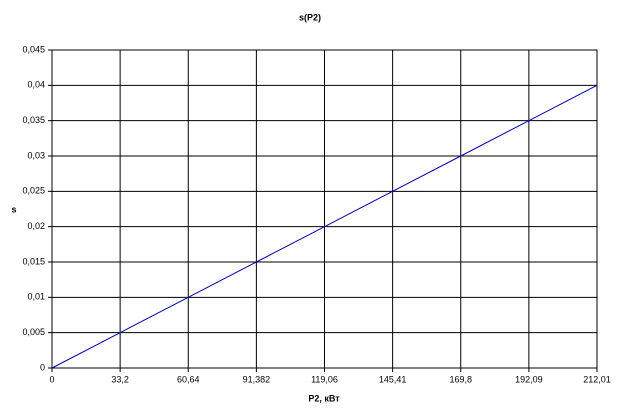  What do you see at coordinates (188, 379) in the screenshot?
I see `x-tick-label: 60,64` at bounding box center [188, 379].